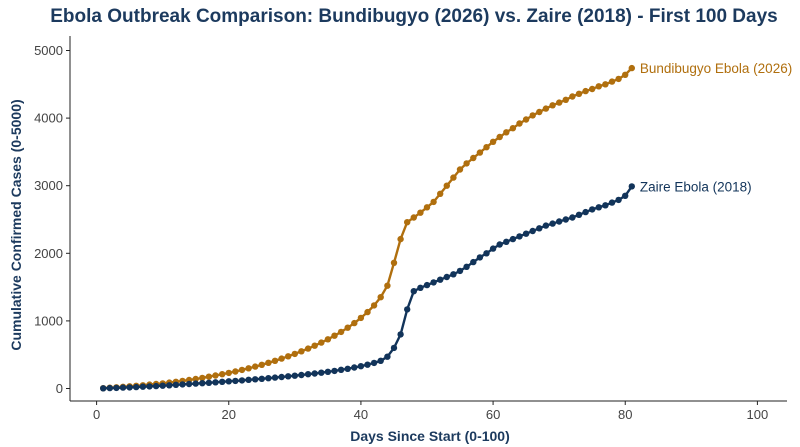 This screenshot has width=800, height=447. I want to click on y-tick-label: 2000, so click(48, 253).